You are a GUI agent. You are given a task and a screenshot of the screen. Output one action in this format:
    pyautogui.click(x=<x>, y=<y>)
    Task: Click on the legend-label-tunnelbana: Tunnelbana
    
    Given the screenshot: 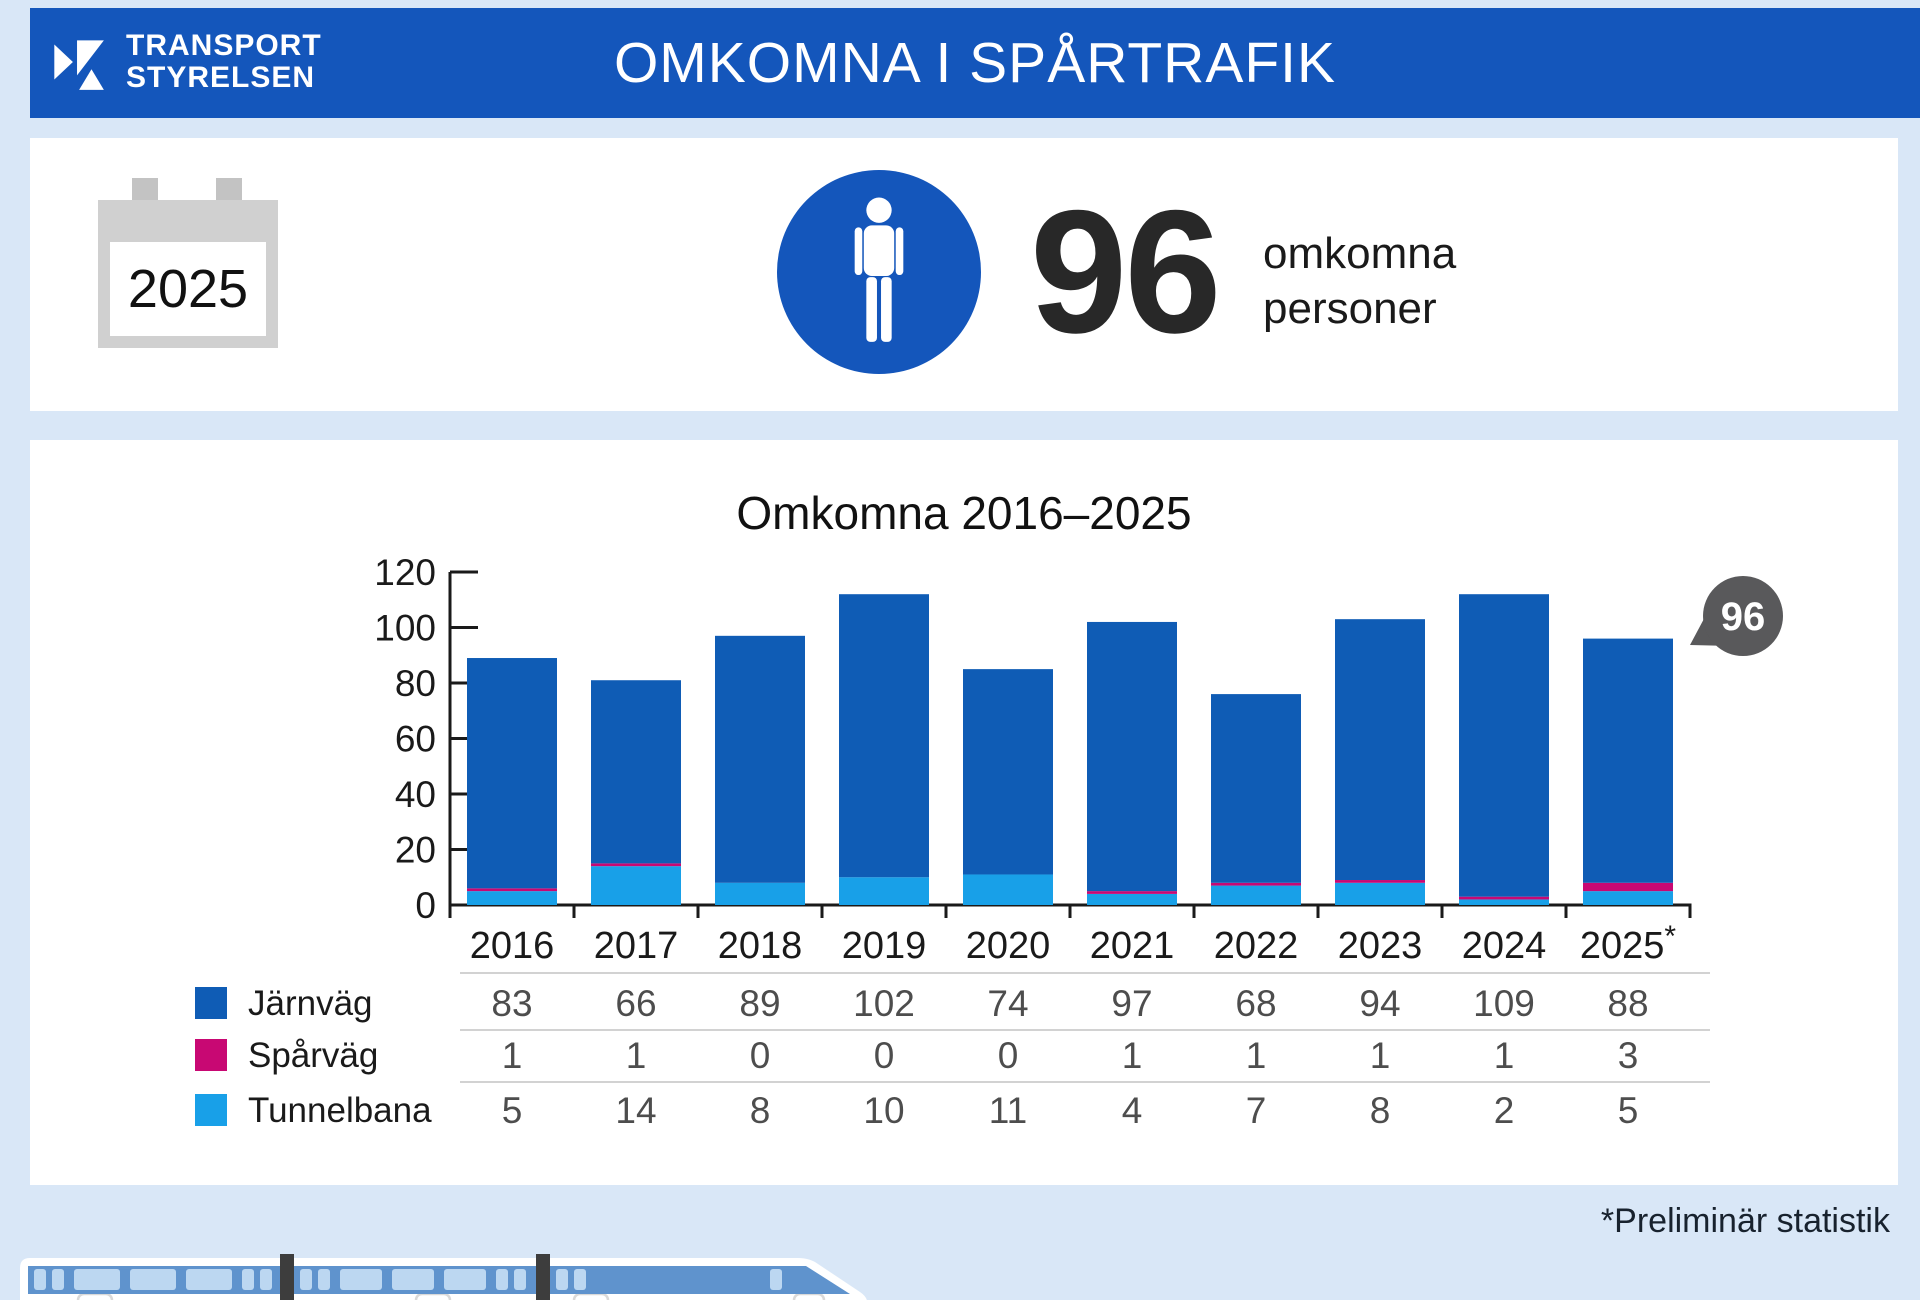 What is the action you would take?
    pyautogui.click(x=340, y=1110)
    